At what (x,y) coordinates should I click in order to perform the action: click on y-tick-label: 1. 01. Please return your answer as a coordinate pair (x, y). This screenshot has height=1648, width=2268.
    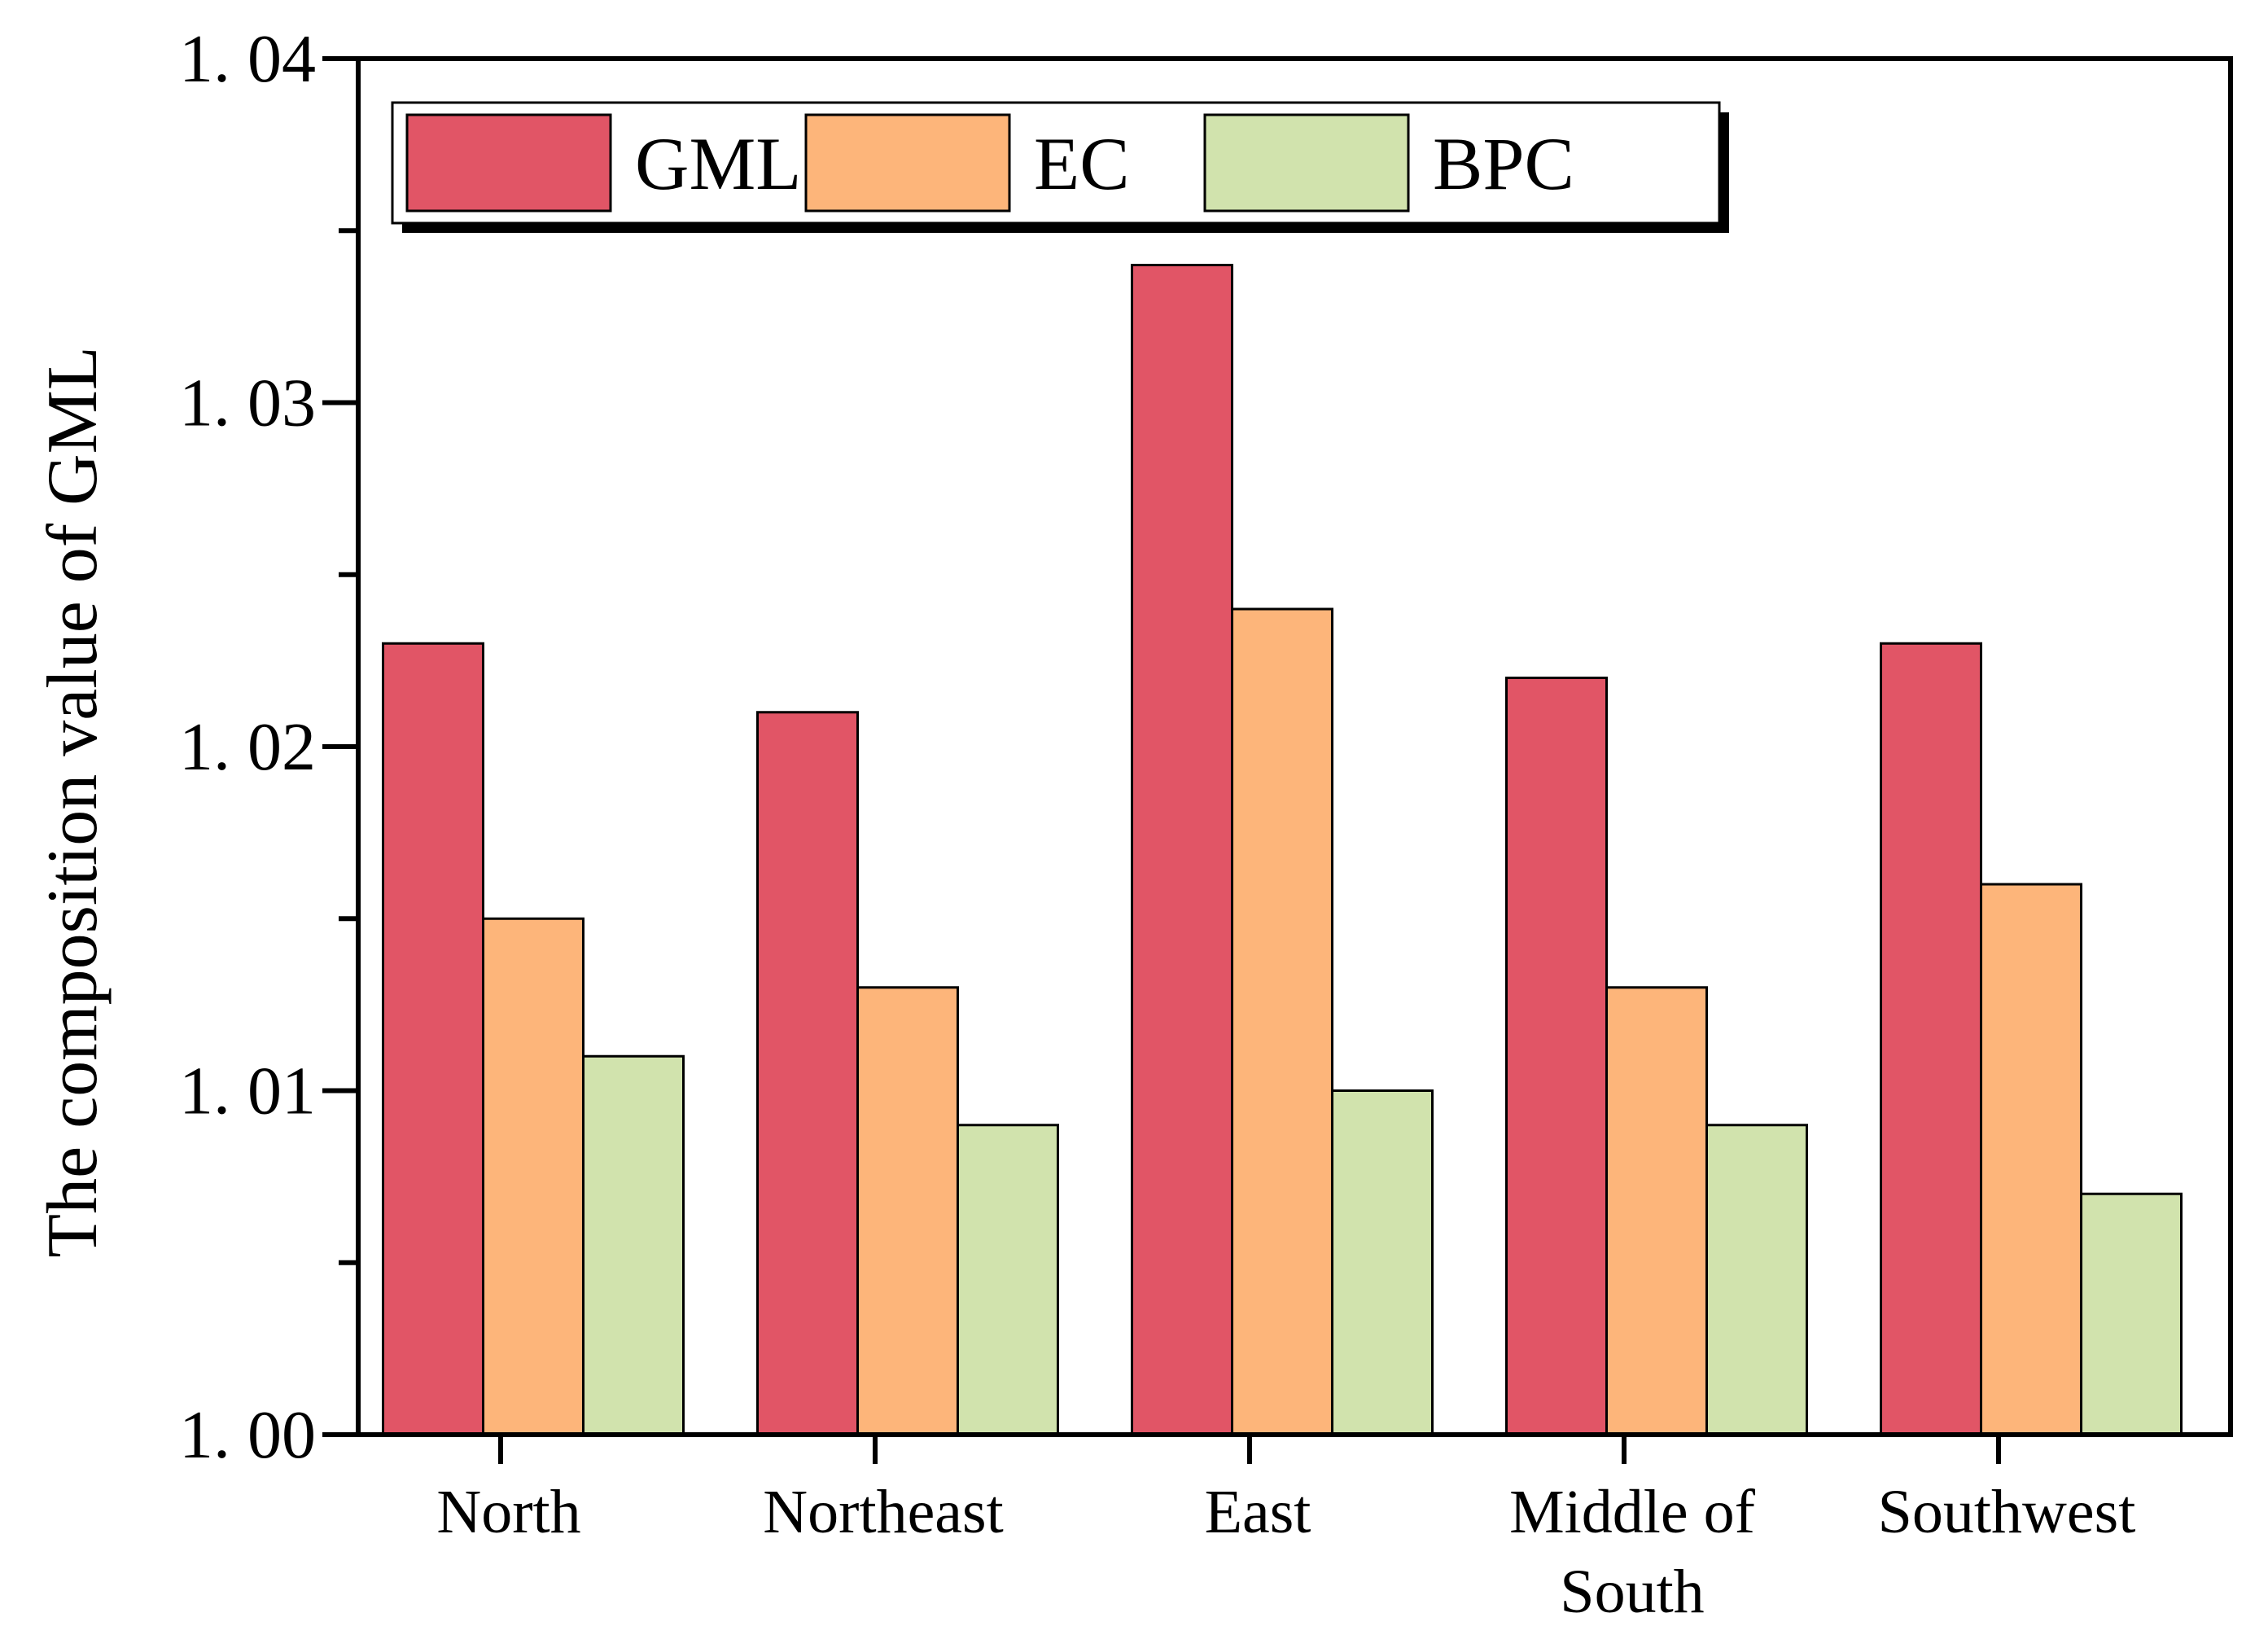
    Looking at the image, I should click on (247, 1091).